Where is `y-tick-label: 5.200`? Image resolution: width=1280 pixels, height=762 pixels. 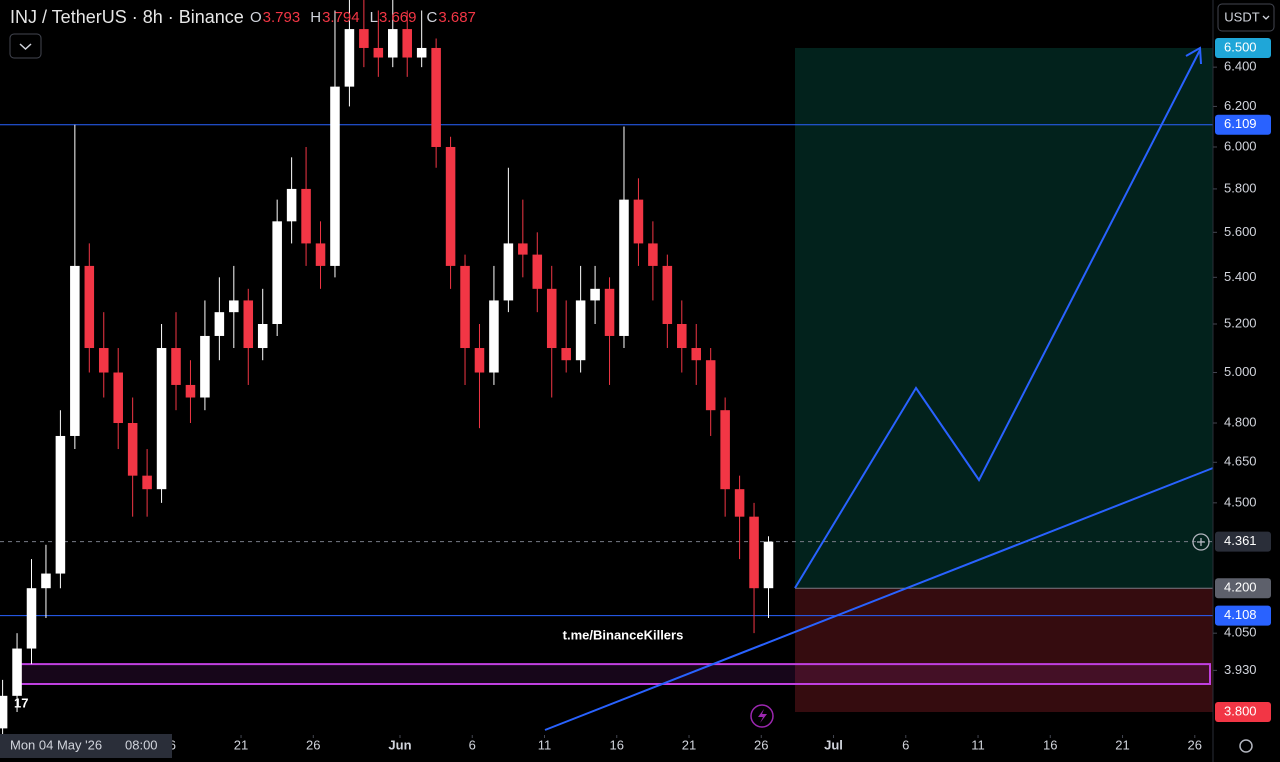 y-tick-label: 5.200 is located at coordinates (1240, 322).